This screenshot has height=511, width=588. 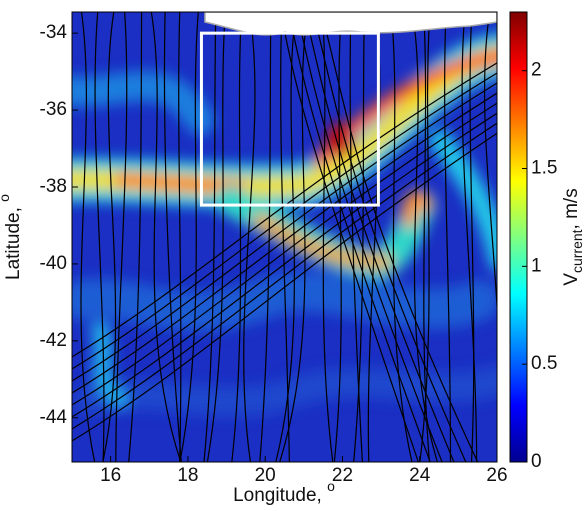 I want to click on colorbar-label-suffix: , m/s, so click(x=571, y=208).